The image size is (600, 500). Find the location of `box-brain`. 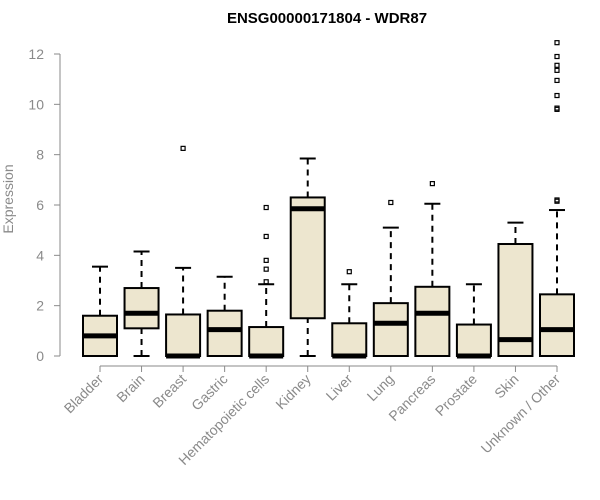

box-brain is located at coordinates (141, 303).